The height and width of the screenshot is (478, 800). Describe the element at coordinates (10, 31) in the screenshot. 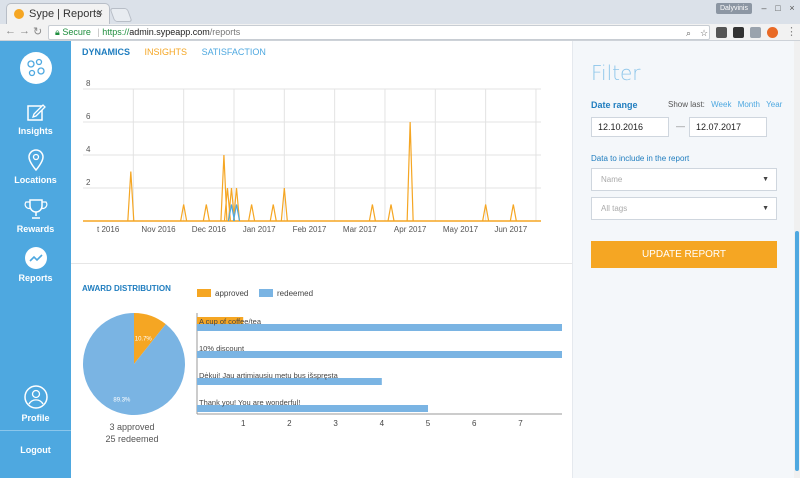

I see `back-icon: ←` at that location.